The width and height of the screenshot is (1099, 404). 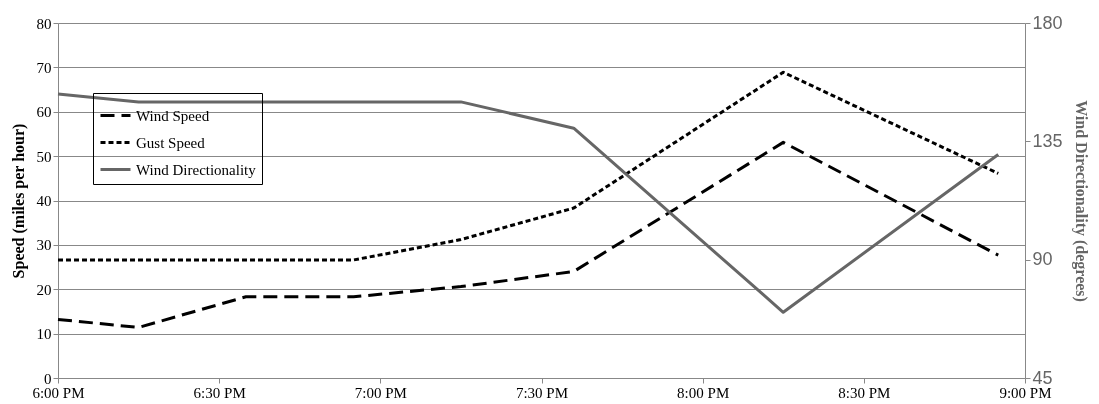 I want to click on x-tick-label: 7:00 PM, so click(x=380, y=392).